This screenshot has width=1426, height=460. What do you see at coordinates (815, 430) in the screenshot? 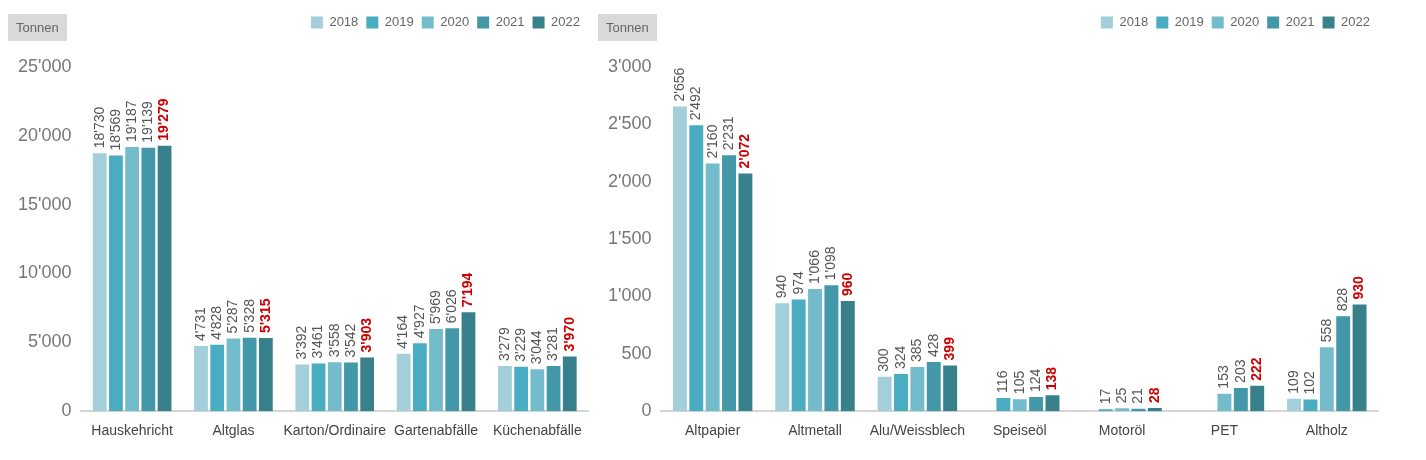
I see `x-tick-label: Altmetall` at bounding box center [815, 430].